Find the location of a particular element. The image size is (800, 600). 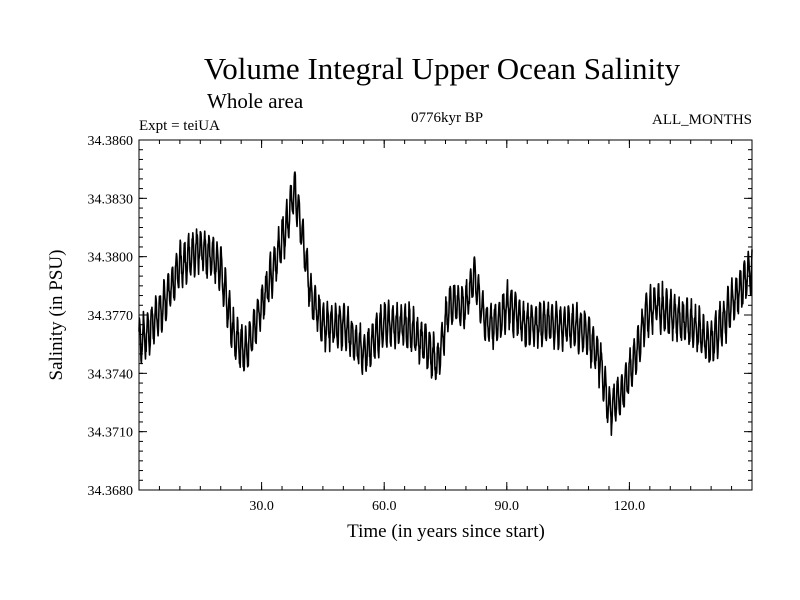

chart-title: Volume Integral Upper Ocean Salinity is located at coordinates (442, 68).